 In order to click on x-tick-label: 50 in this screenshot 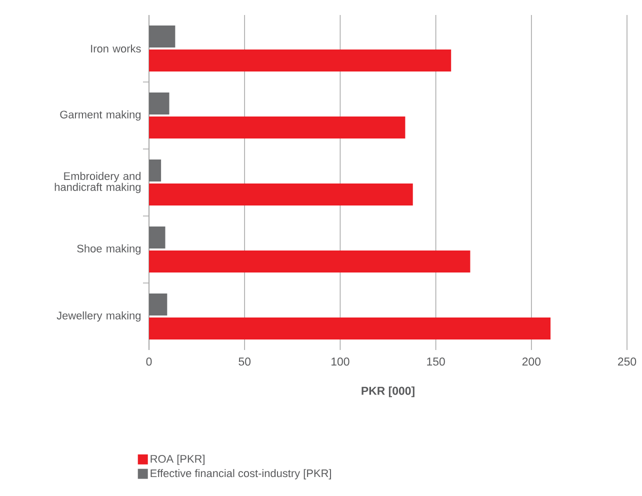, I will do `click(244, 362)`.